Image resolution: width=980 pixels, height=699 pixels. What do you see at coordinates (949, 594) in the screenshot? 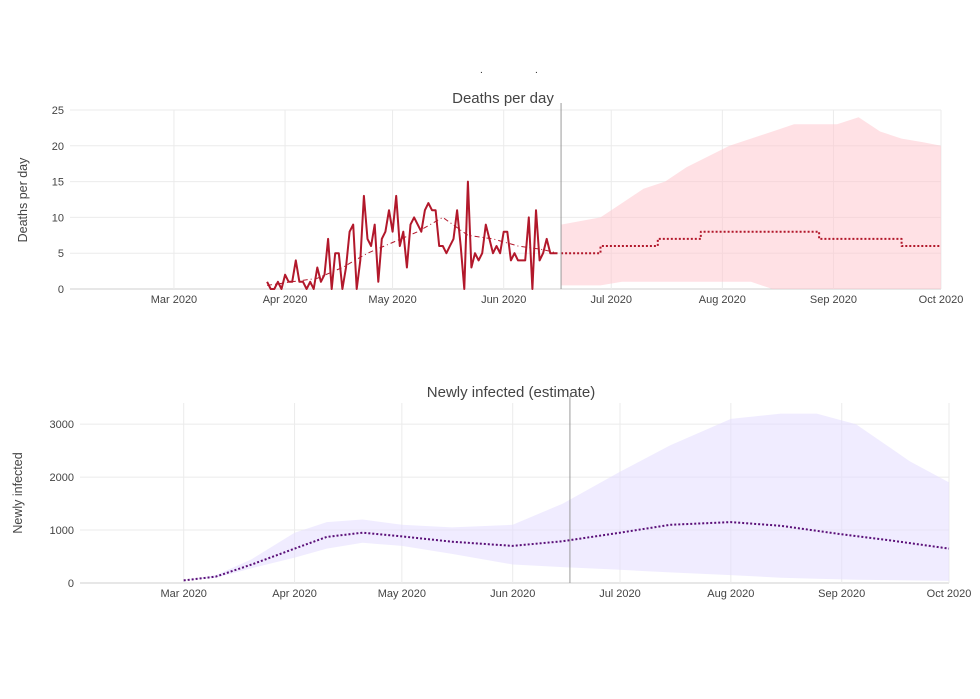
I see `infected-x-tick: Oct 2020` at bounding box center [949, 594].